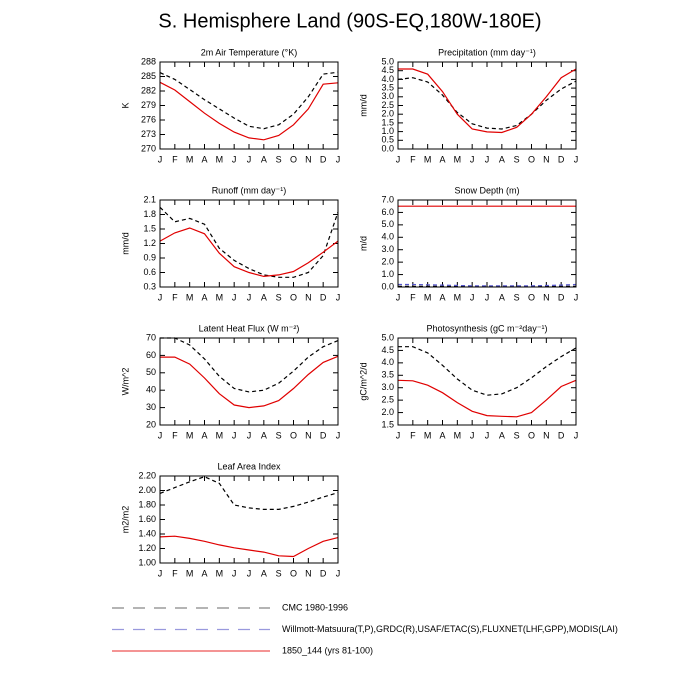 The width and height of the screenshot is (700, 700). I want to click on y-tick-label: 0.3, so click(149, 286).